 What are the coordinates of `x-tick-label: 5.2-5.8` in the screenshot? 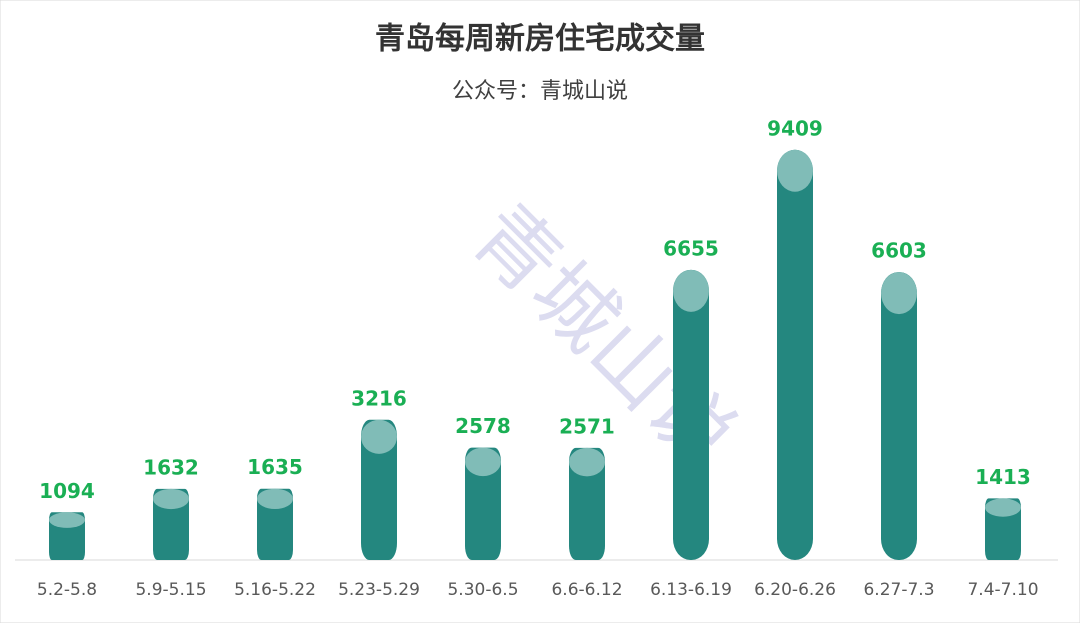 It's located at (67, 590).